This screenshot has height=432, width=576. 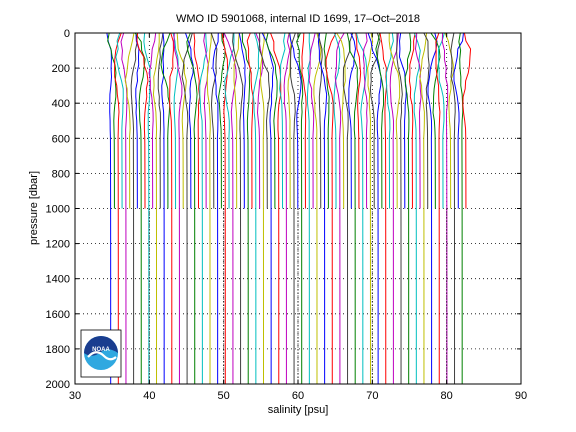 I want to click on y-tick-label: 1600, so click(x=58, y=315).